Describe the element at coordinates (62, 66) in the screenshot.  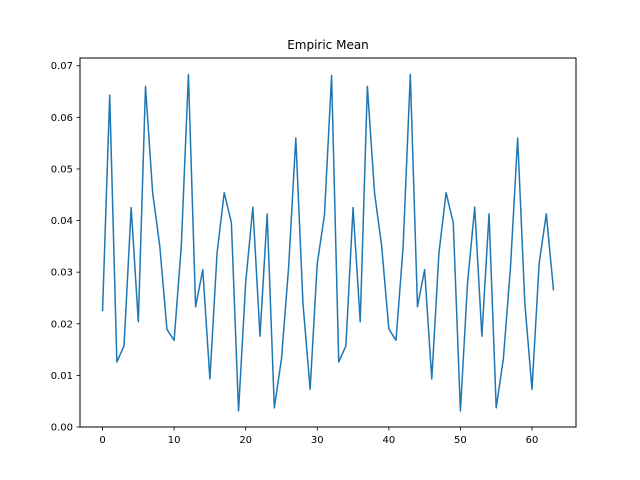
I see `y-tick-label: 0.07` at that location.